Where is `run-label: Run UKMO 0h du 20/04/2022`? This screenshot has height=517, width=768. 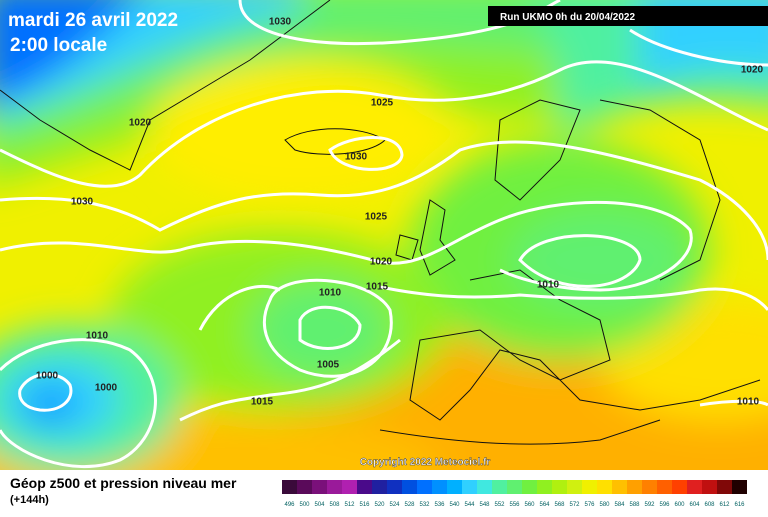 run-label: Run UKMO 0h du 20/04/2022 is located at coordinates (567, 17).